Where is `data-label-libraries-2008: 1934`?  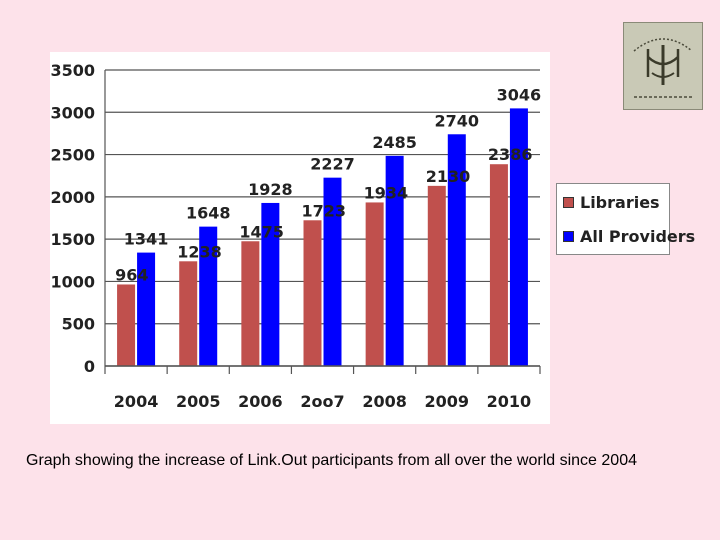
data-label-libraries-2008: 1934 is located at coordinates (386, 192).